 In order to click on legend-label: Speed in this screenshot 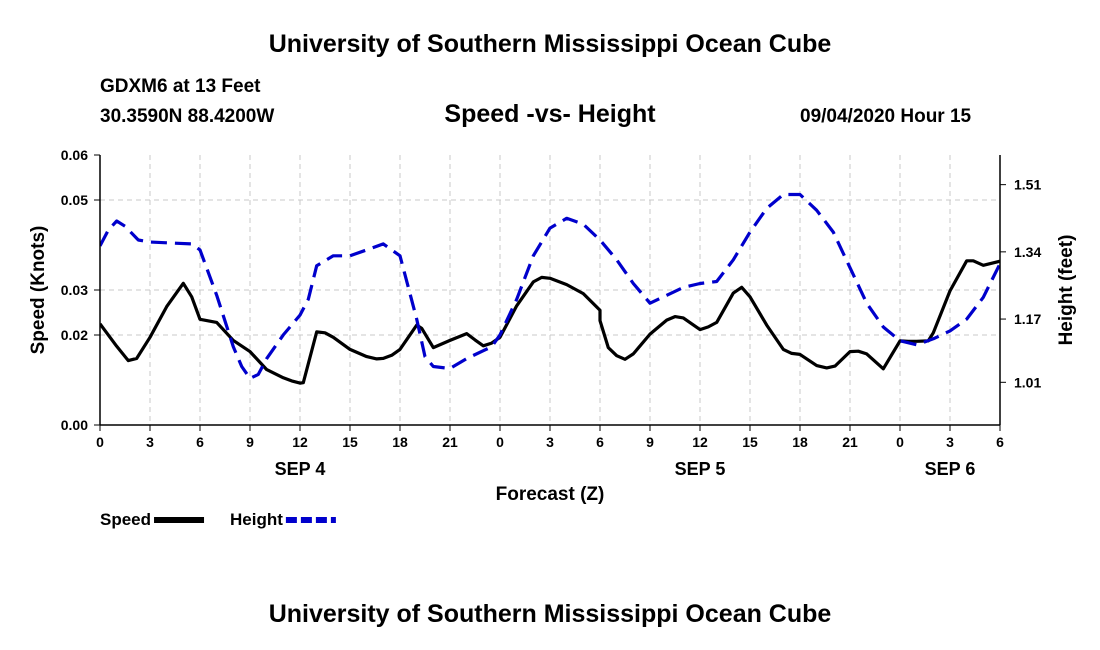, I will do `click(125, 519)`.